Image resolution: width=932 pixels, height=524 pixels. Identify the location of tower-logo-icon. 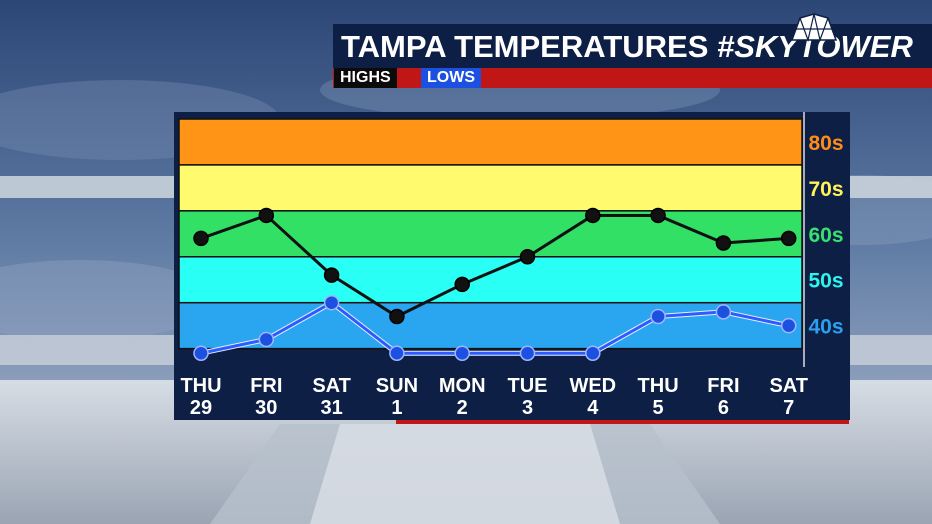
(814, 27).